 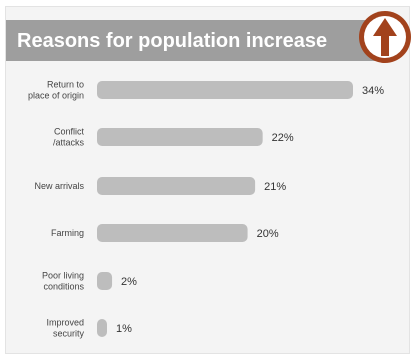 I want to click on title-banner, so click(x=203, y=40).